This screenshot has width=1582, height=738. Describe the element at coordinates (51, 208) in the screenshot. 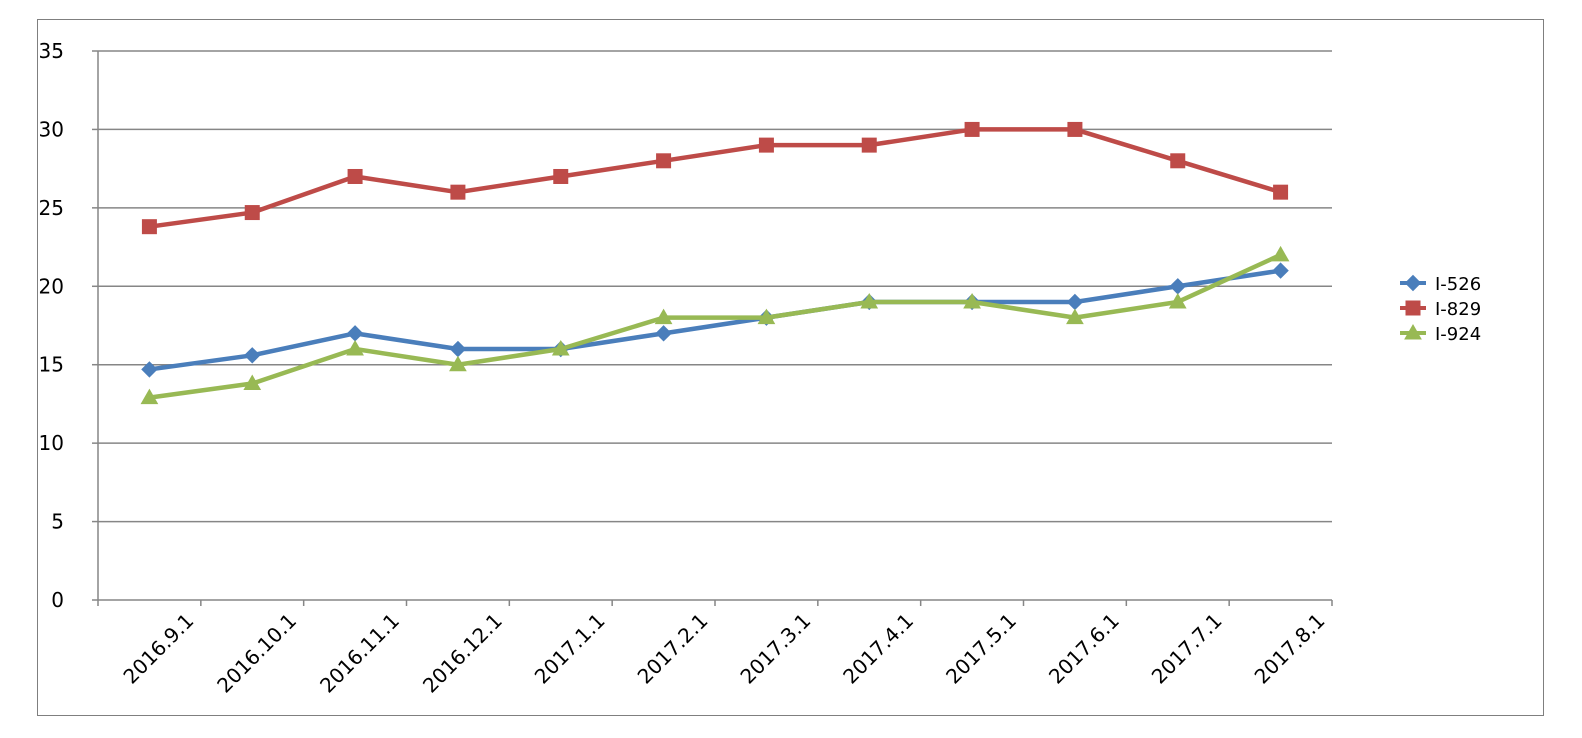

I see `y-tick-label: 25` at that location.